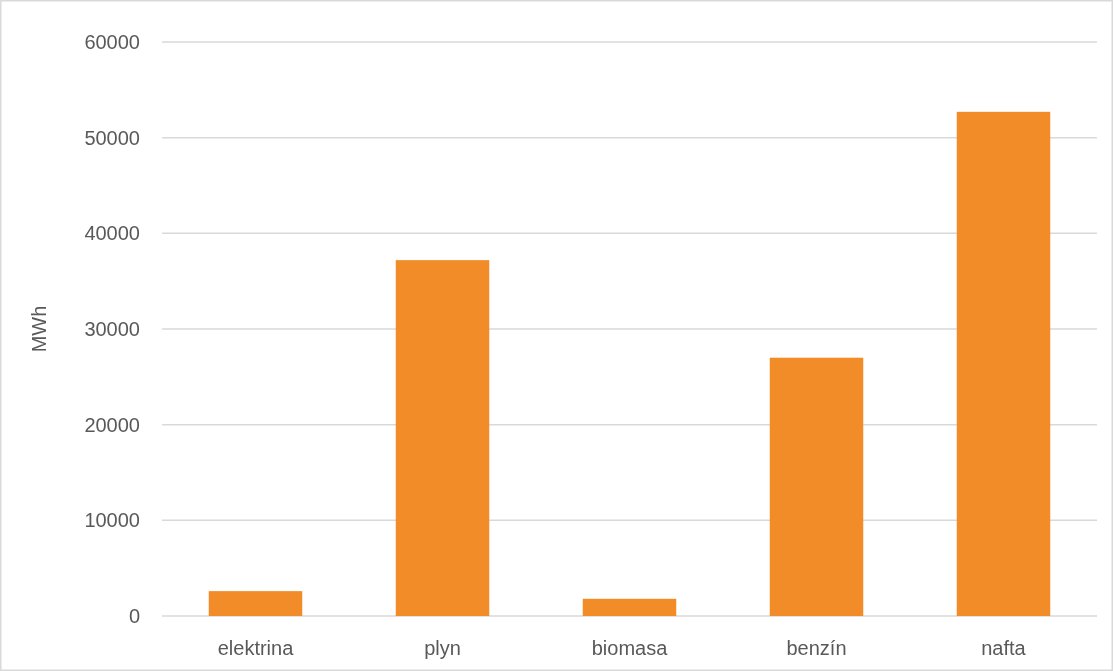 The height and width of the screenshot is (671, 1113). Describe the element at coordinates (112, 42) in the screenshot. I see `y-tick-label: 60000` at that location.